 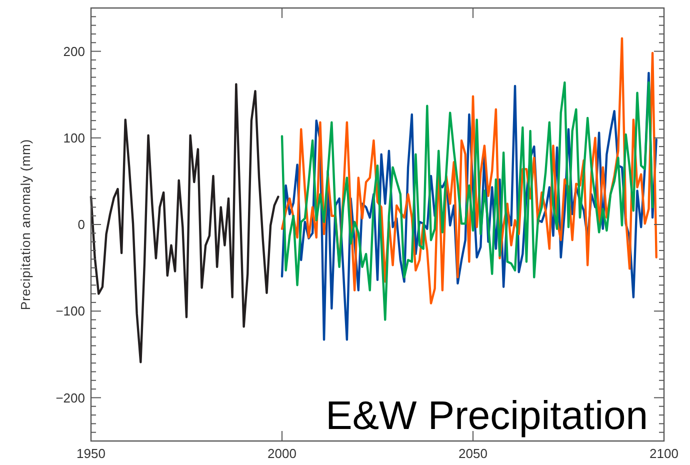 What do you see at coordinates (282, 453) in the screenshot?
I see `x-tick-label: 2000` at bounding box center [282, 453].